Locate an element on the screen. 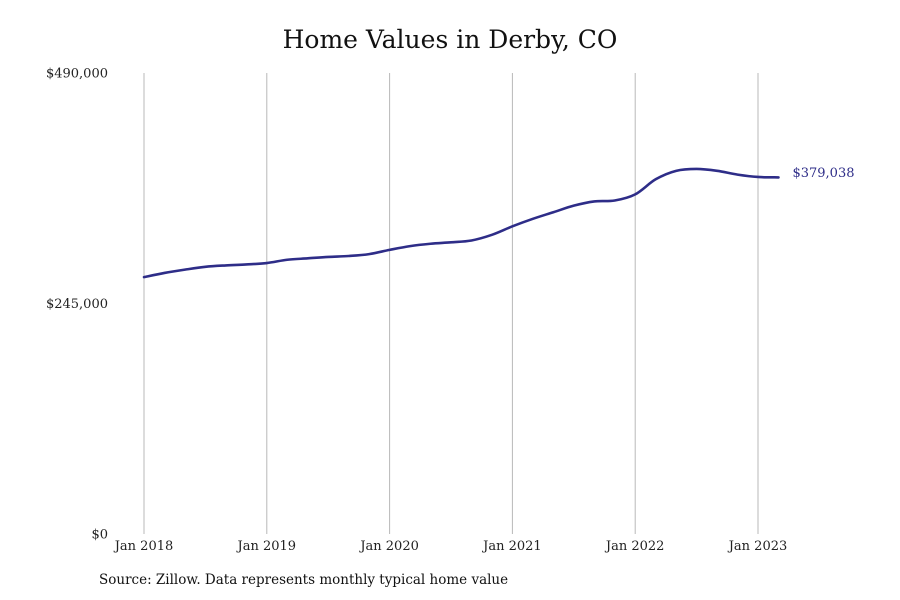 Image resolution: width=900 pixels, height=600 pixels. x-tick-label: Jan 2023 is located at coordinates (757, 546).